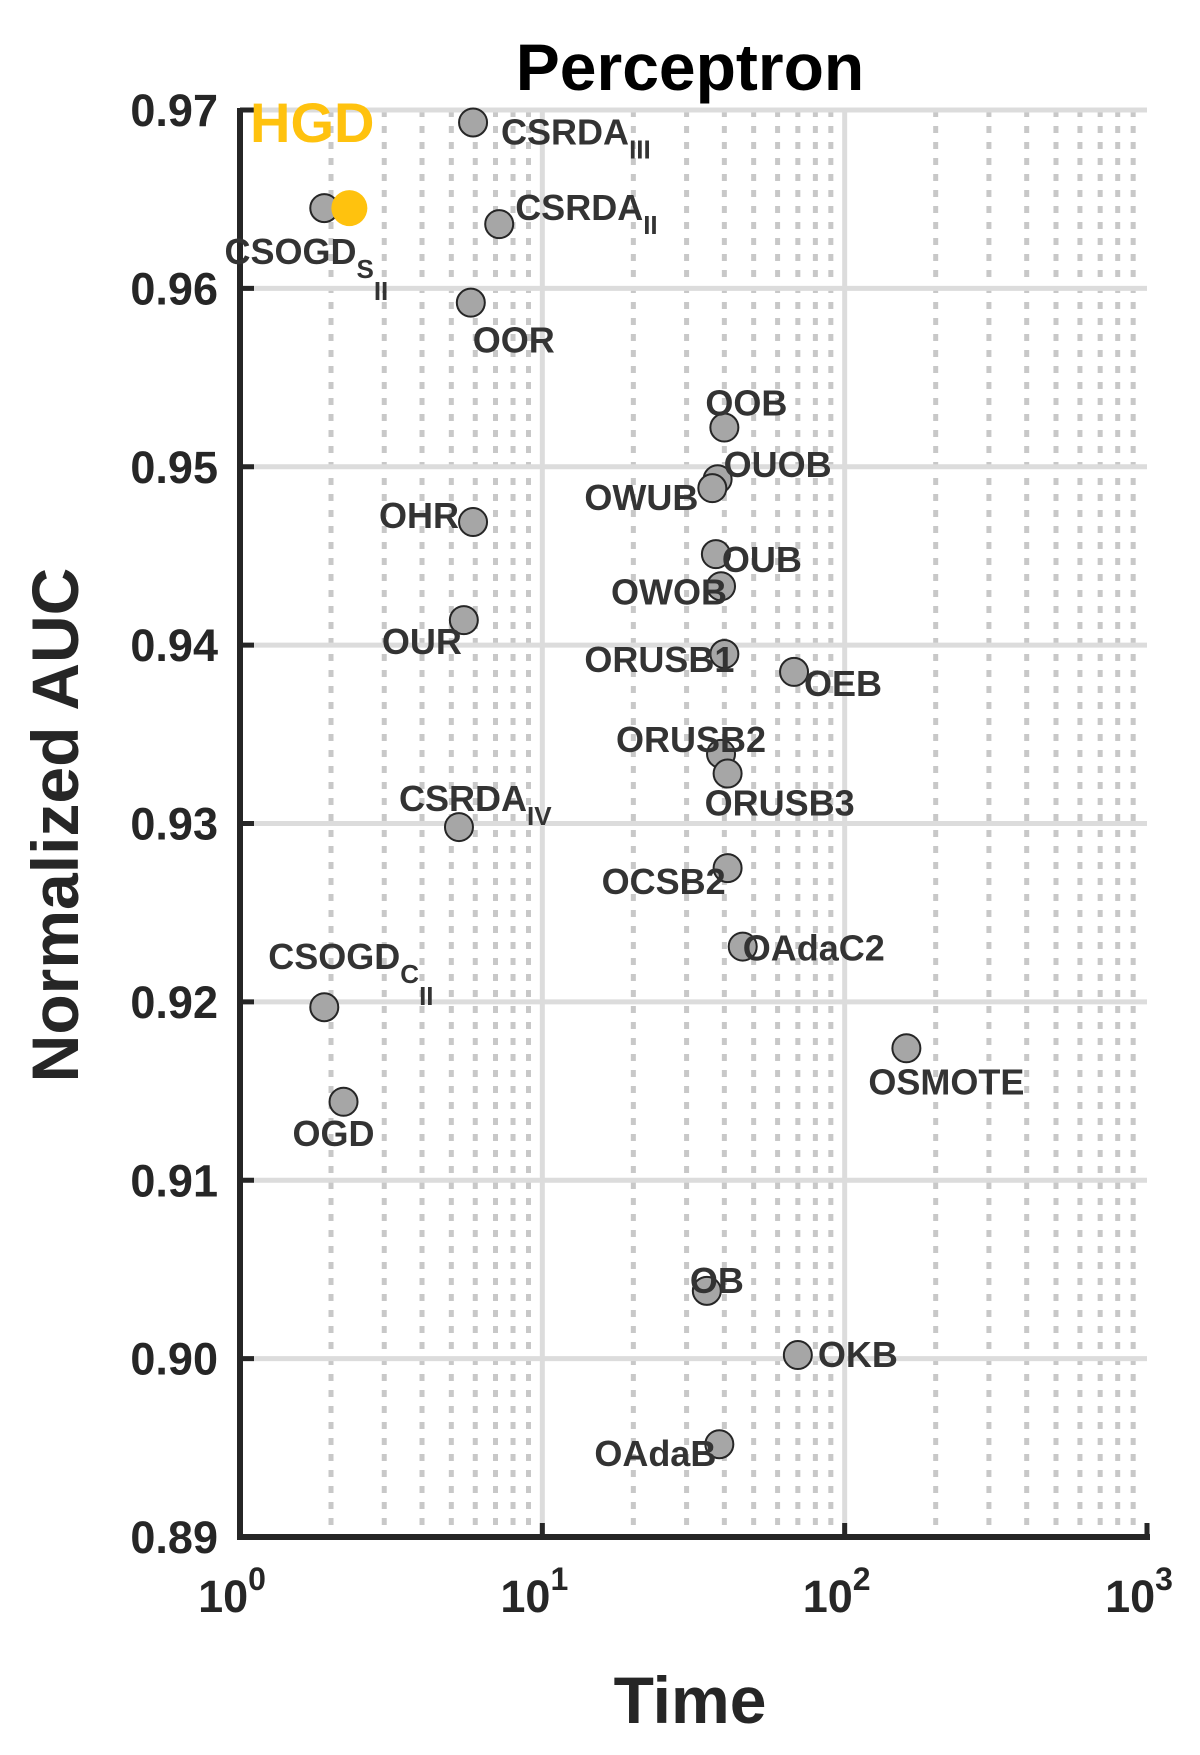 The height and width of the screenshot is (1755, 1200). Describe the element at coordinates (641, 497) in the screenshot. I see `point-label: OWUB` at that location.